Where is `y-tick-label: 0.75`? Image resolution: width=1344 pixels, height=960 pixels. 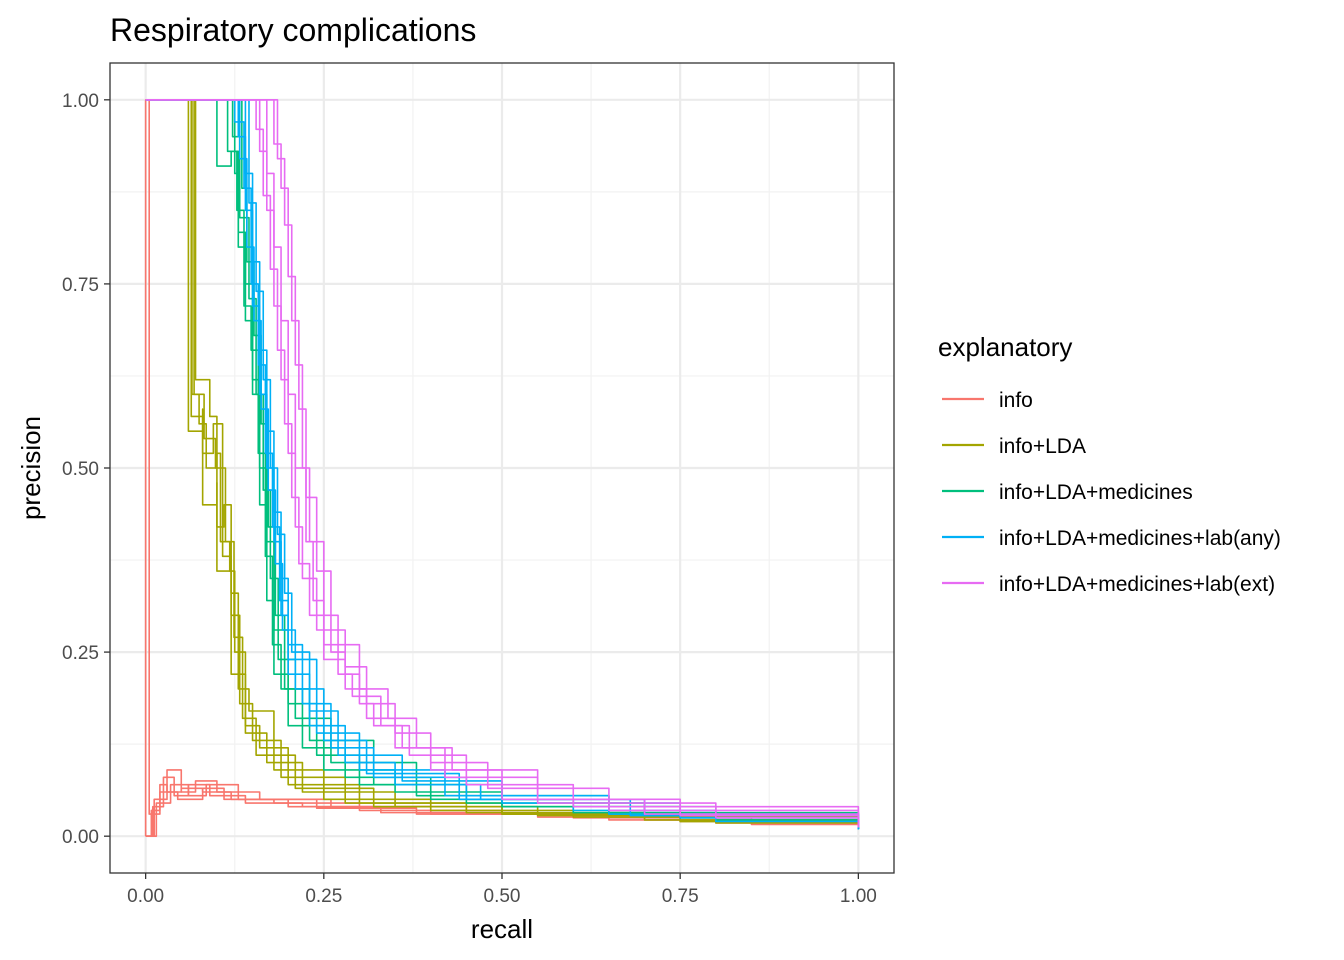
y-tick-label: 0.75 is located at coordinates (80, 285).